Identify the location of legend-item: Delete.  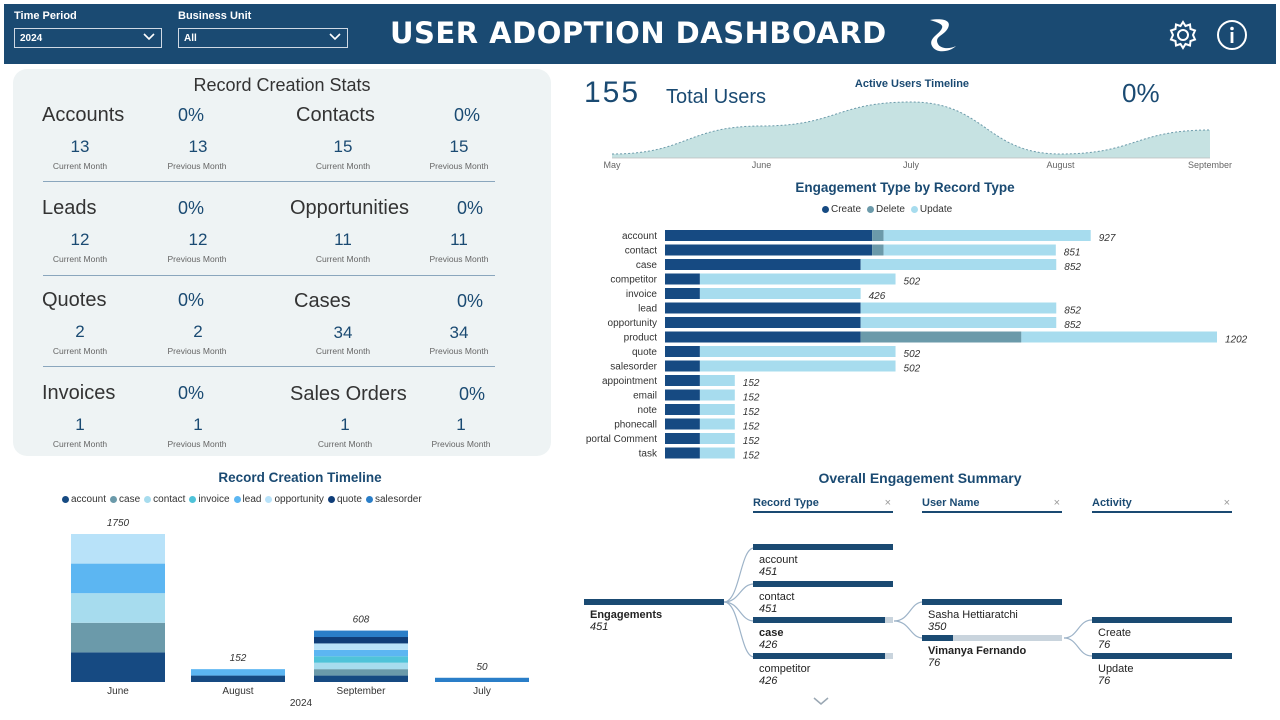
(886, 209).